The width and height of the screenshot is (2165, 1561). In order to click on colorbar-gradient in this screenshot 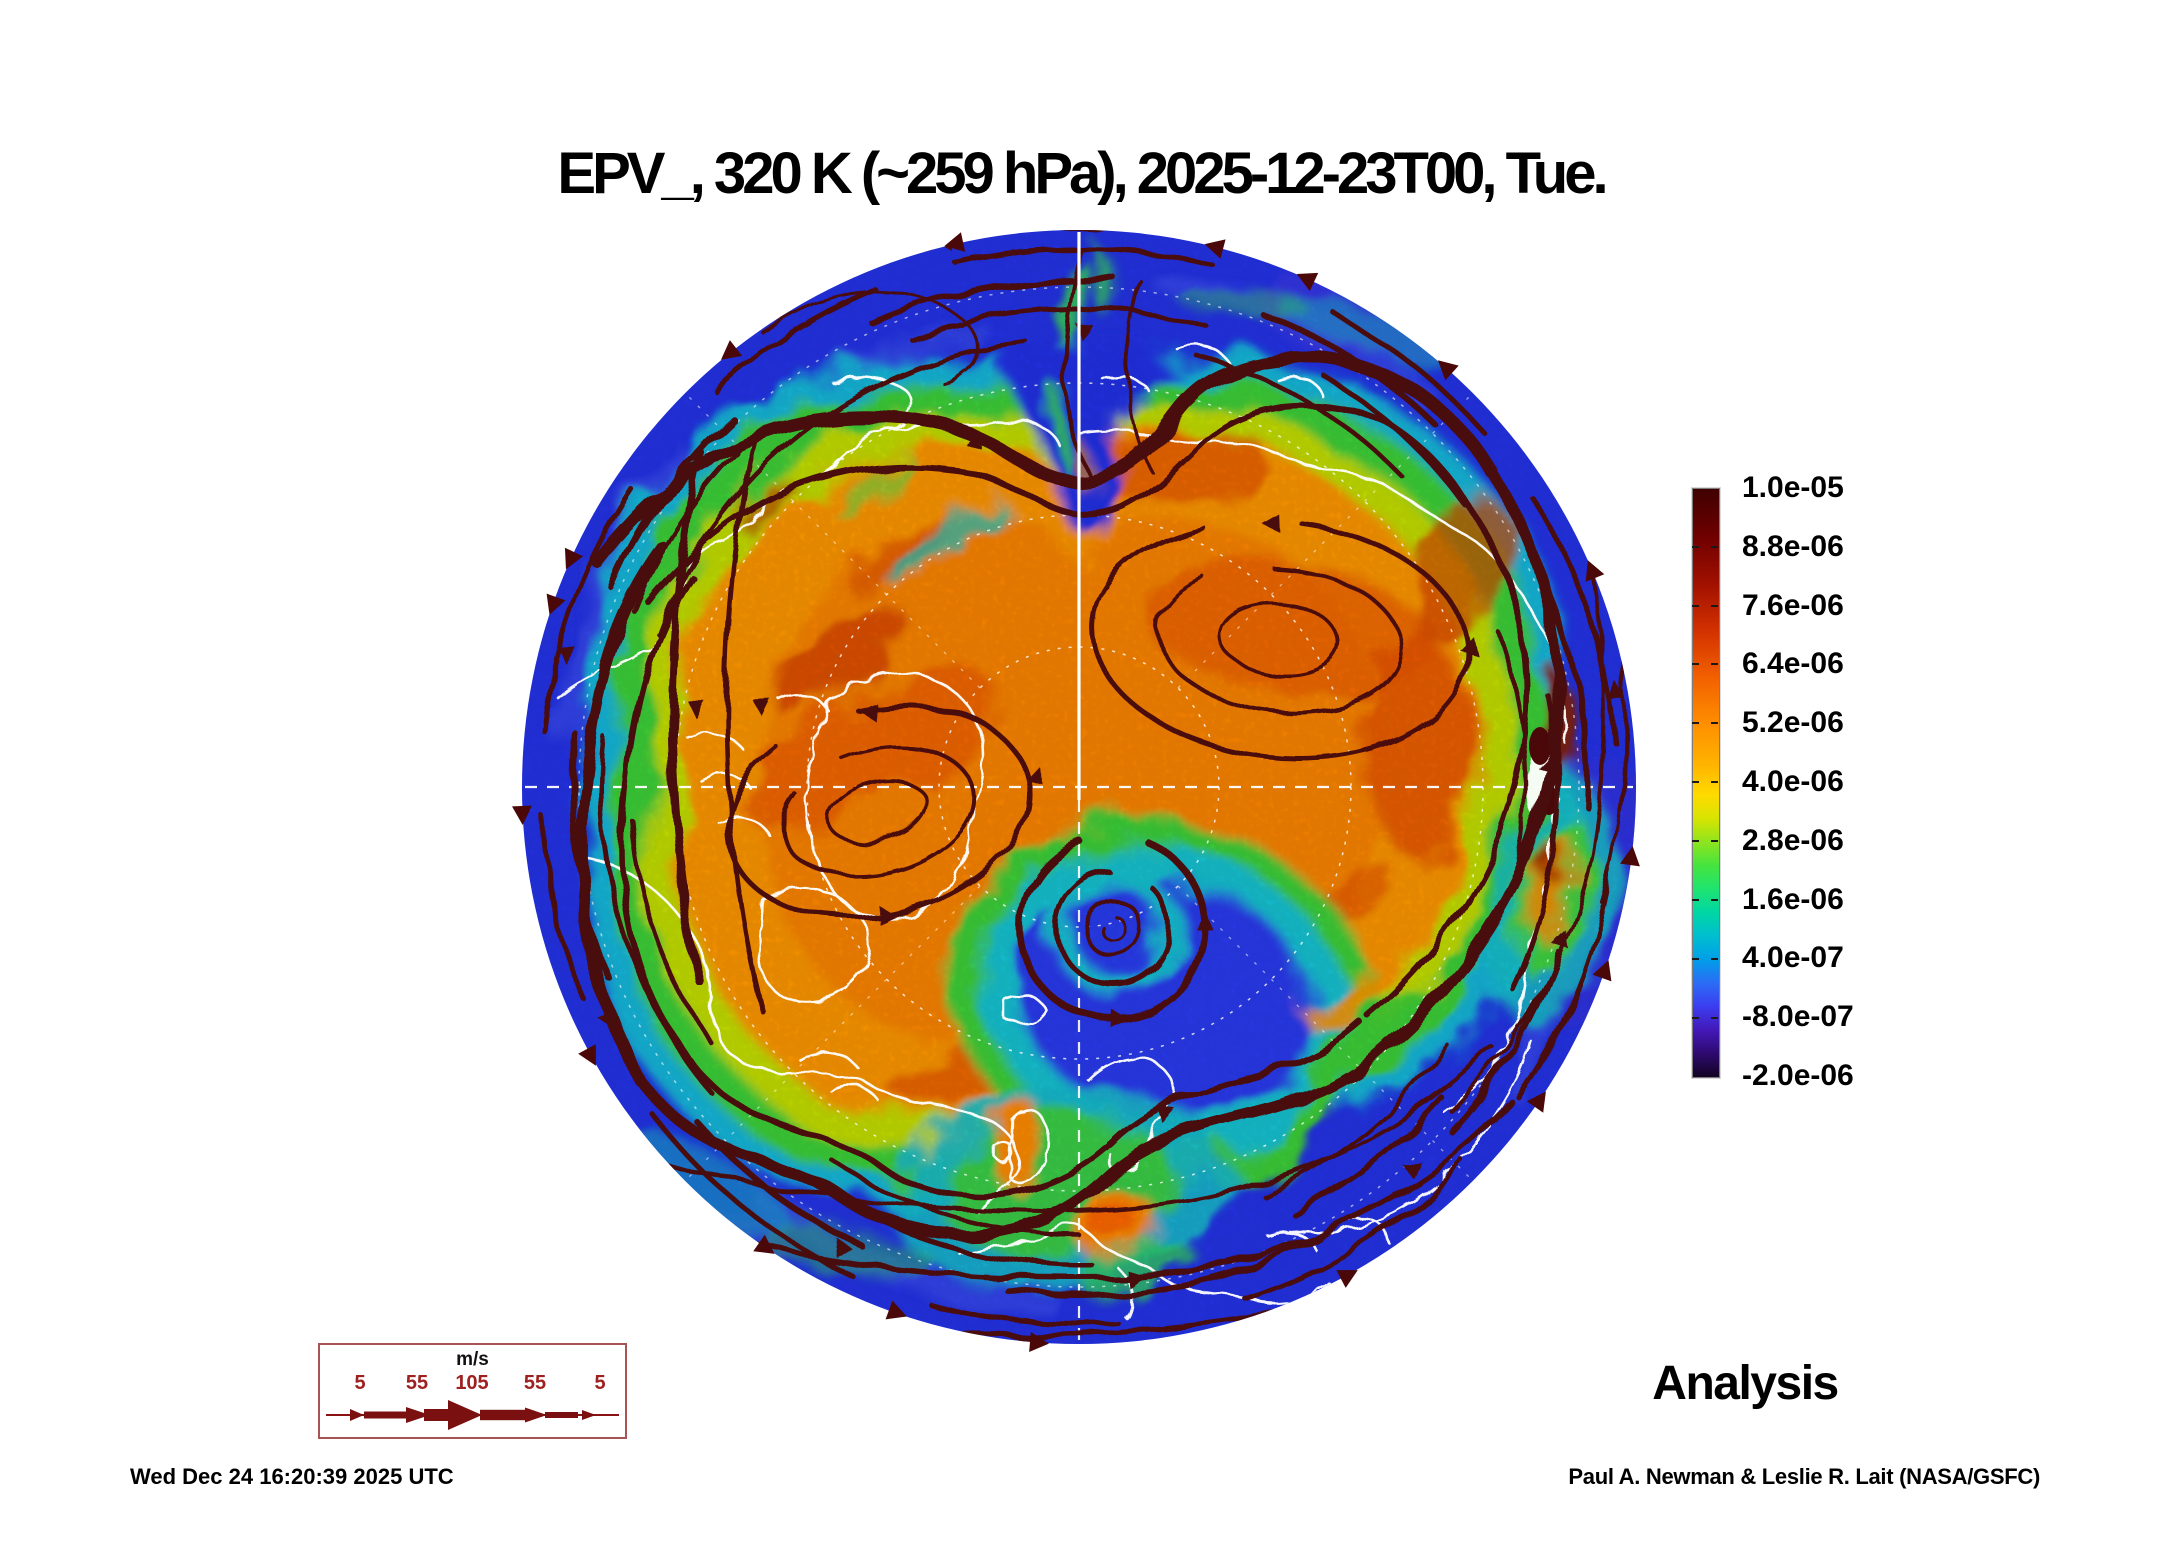, I will do `click(1706, 783)`.